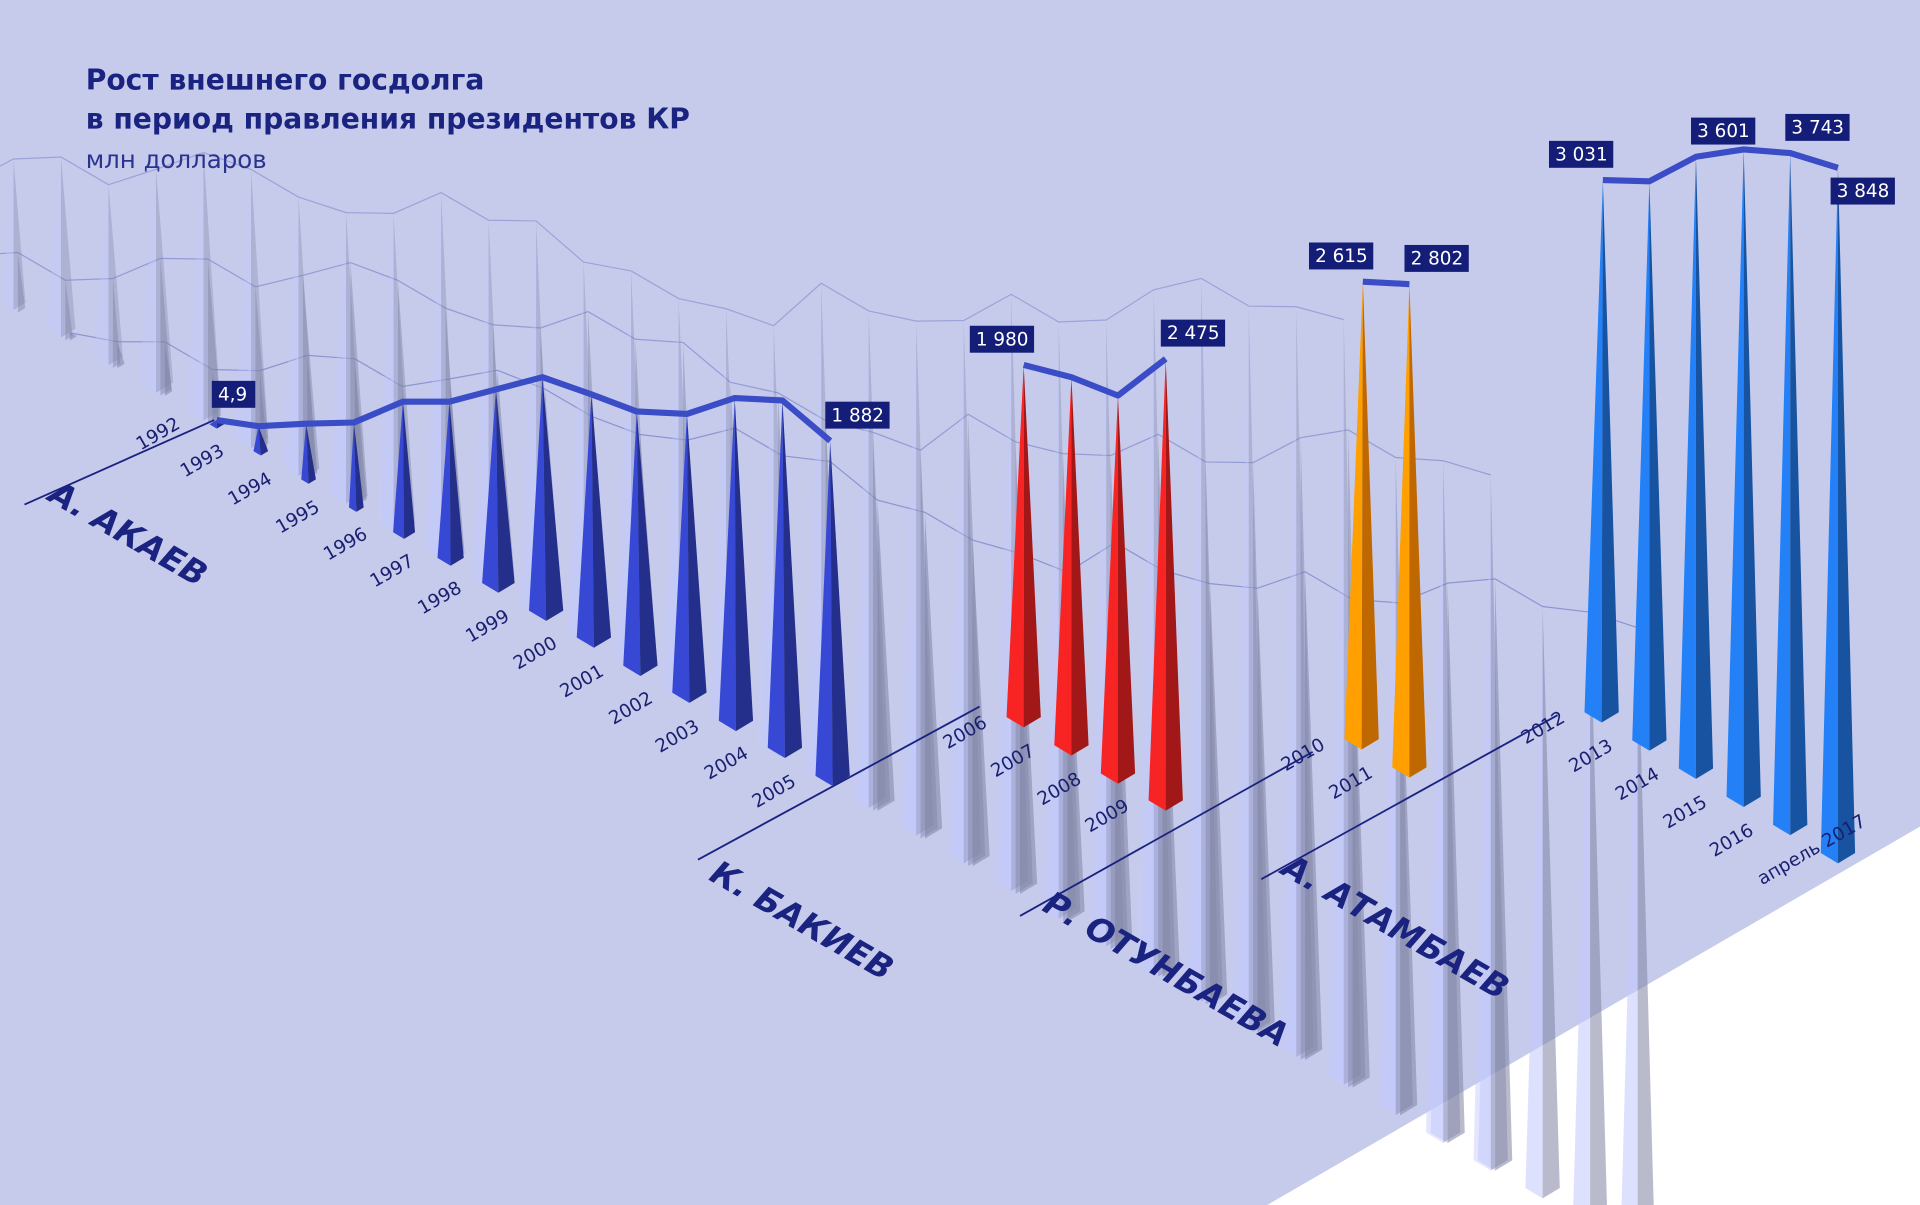  What do you see at coordinates (250, 490) in the screenshot?
I see `year-label: 1994` at bounding box center [250, 490].